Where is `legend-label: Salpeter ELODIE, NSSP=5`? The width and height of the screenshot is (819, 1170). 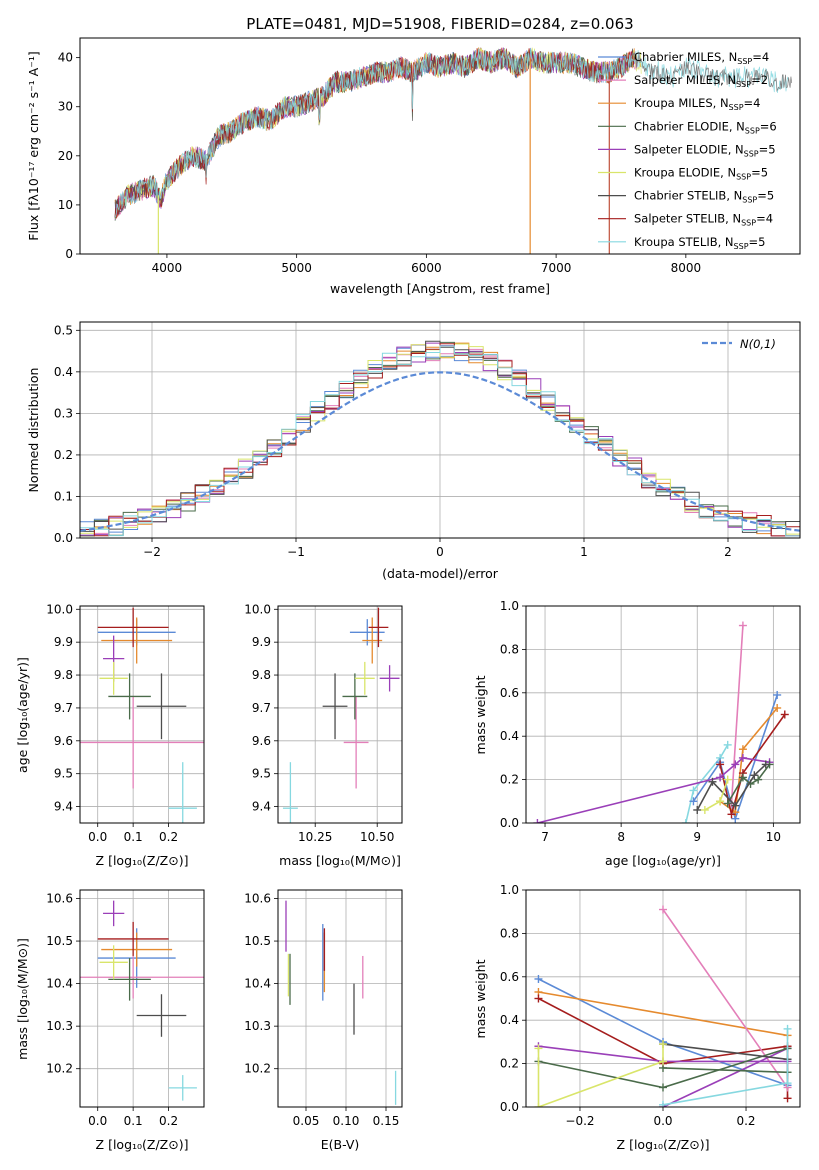
legend-label: Salpeter ELODIE, NSSP=5 is located at coordinates (705, 150).